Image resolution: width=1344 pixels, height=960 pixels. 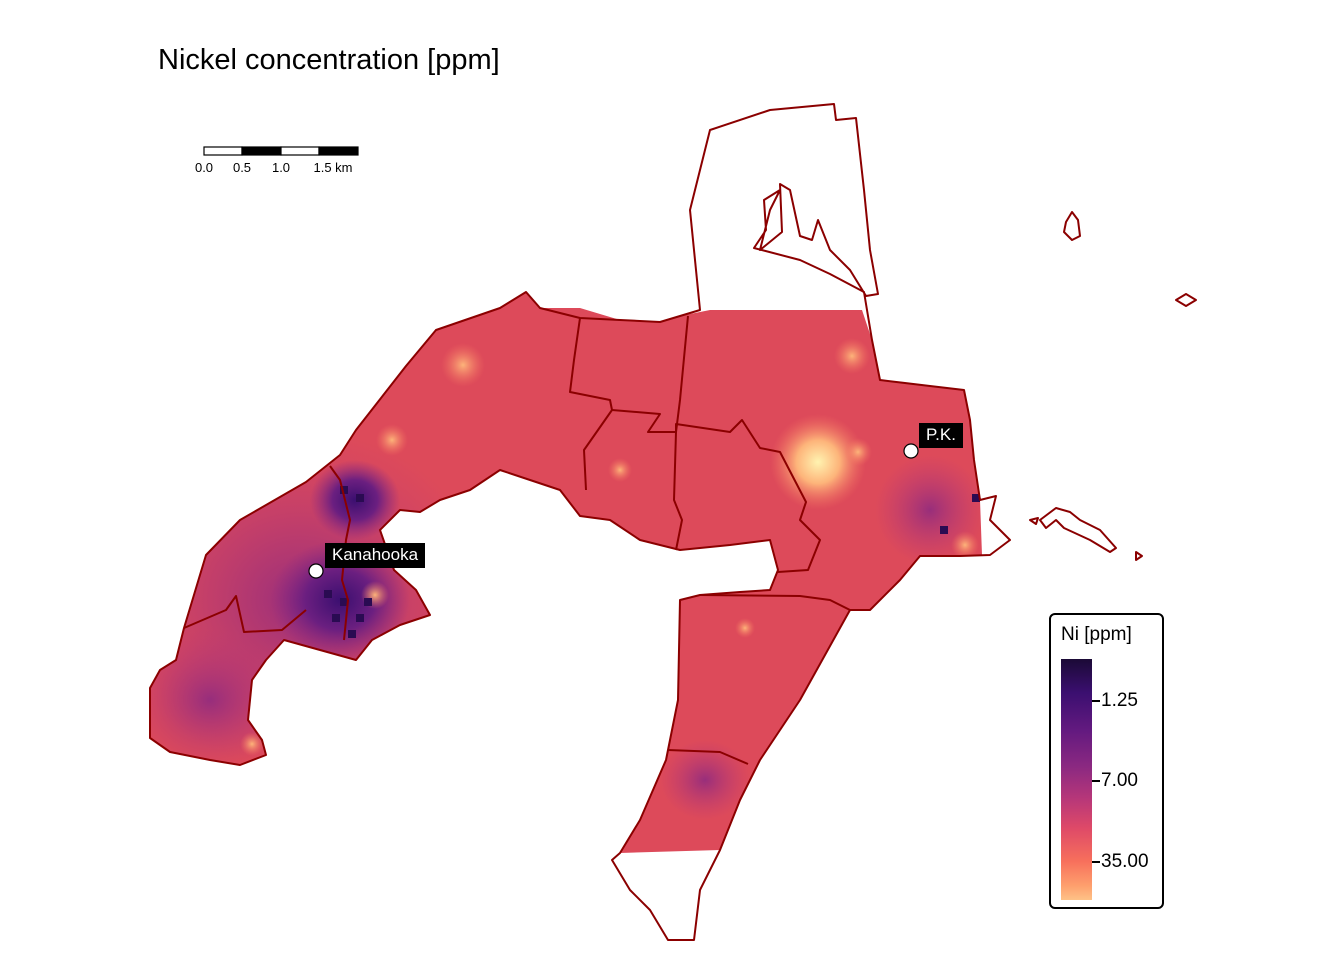 I want to click on scale-label: 0.5, so click(x=242, y=167).